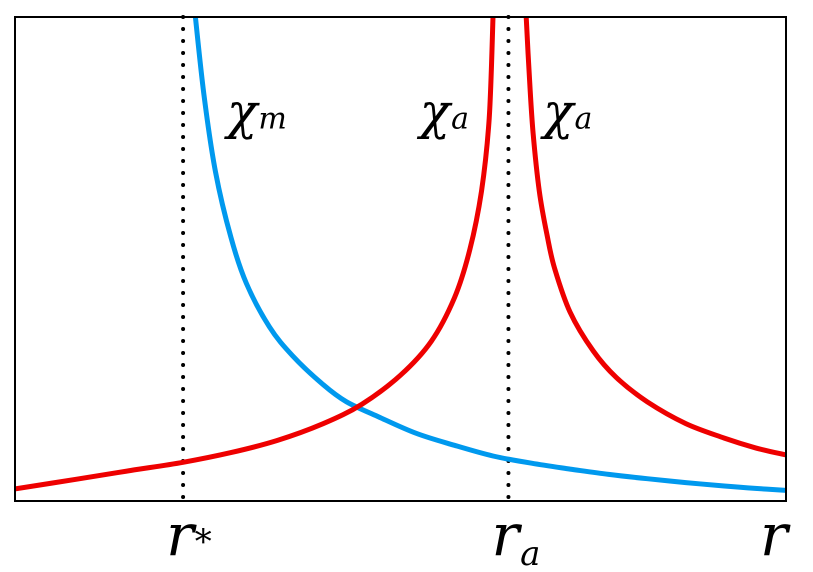  What do you see at coordinates (506, 535) in the screenshot?
I see `x-tick-1-main: r` at bounding box center [506, 535].